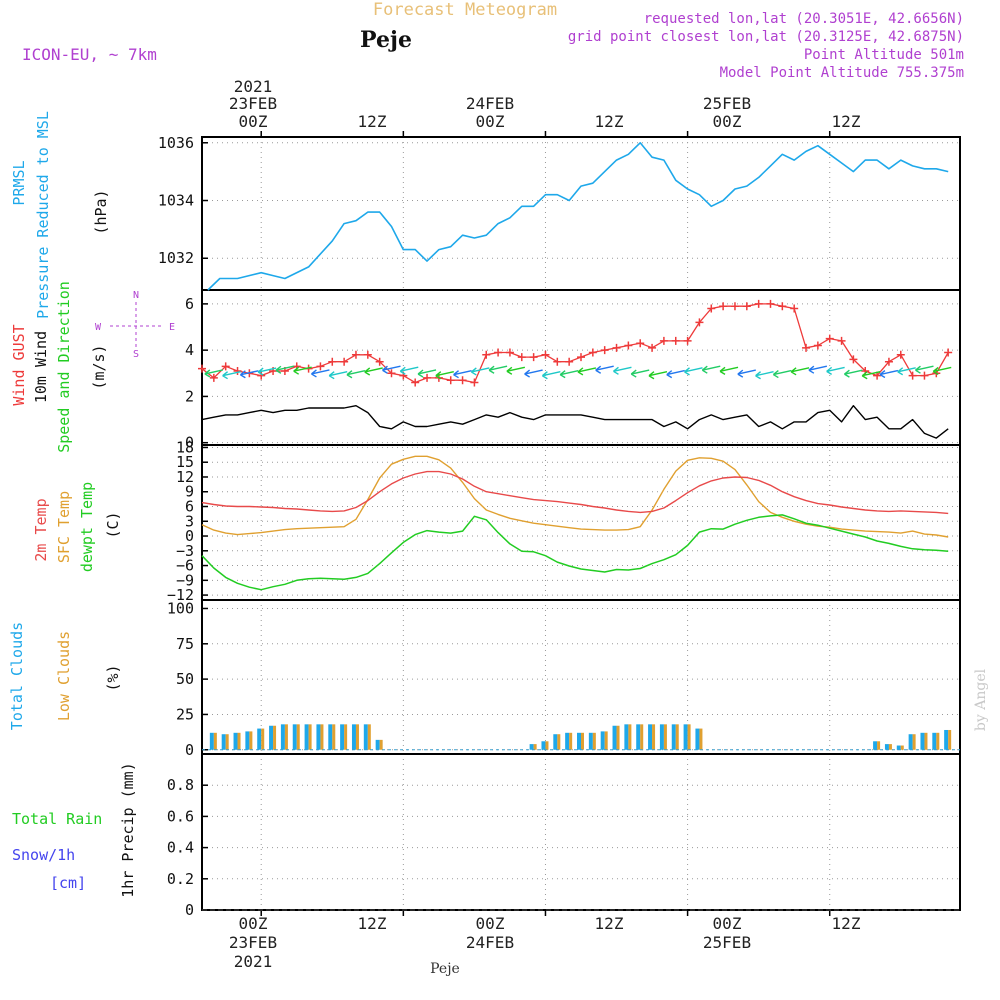 This screenshot has width=1000, height=1000. Describe the element at coordinates (727, 942) in the screenshot. I see `bottom-date-3: 25FEB` at that location.